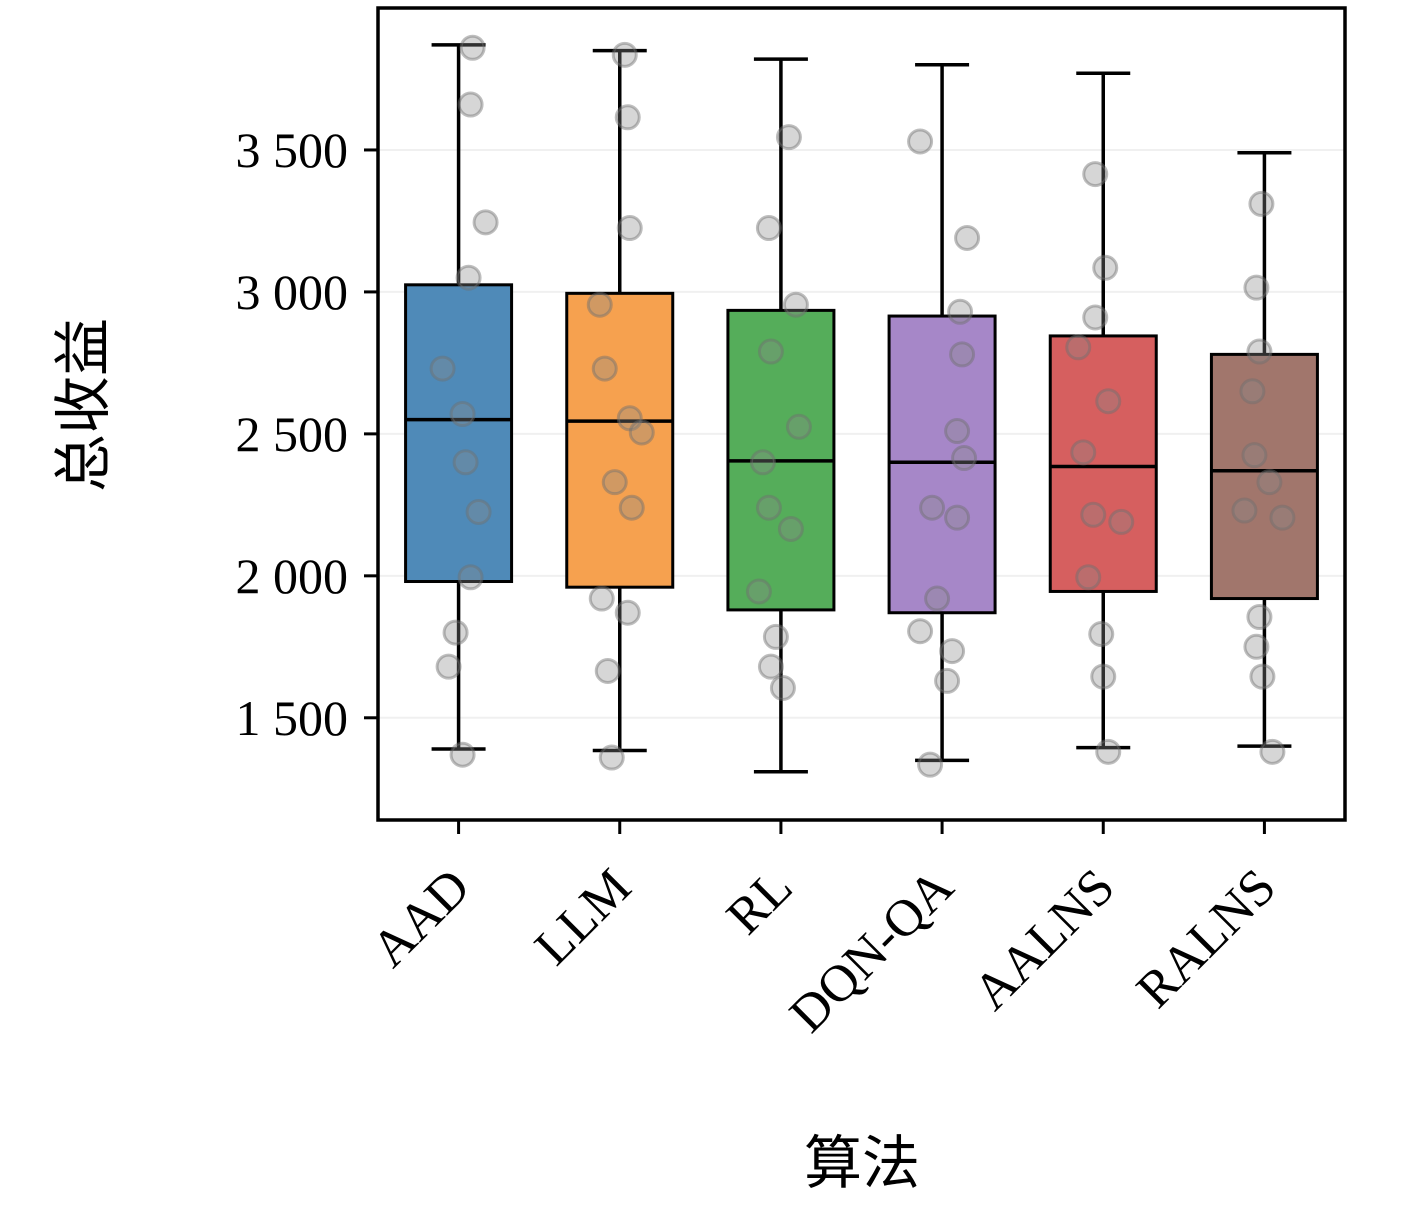 Image resolution: width=1417 pixels, height=1212 pixels. I want to click on y-tick-label: 3 500, so click(292, 150).